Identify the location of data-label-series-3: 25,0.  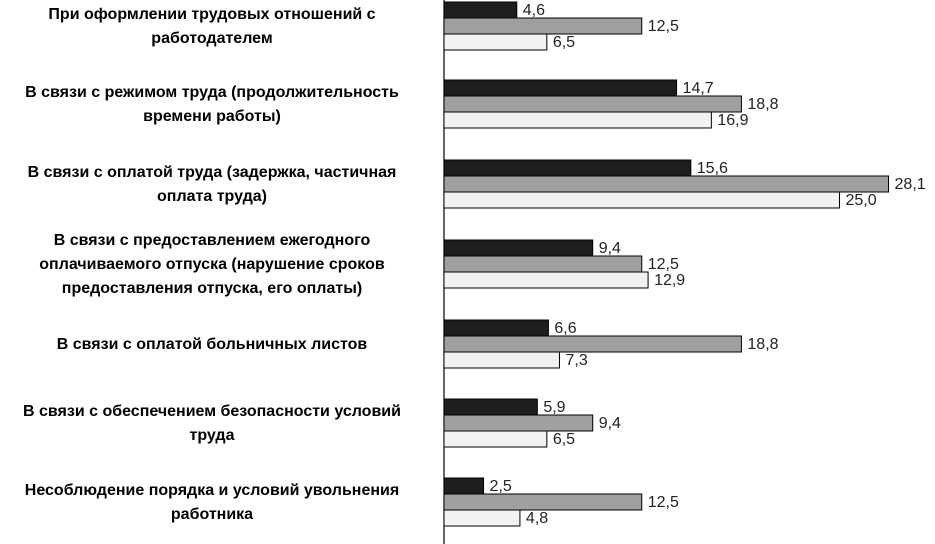
(861, 200).